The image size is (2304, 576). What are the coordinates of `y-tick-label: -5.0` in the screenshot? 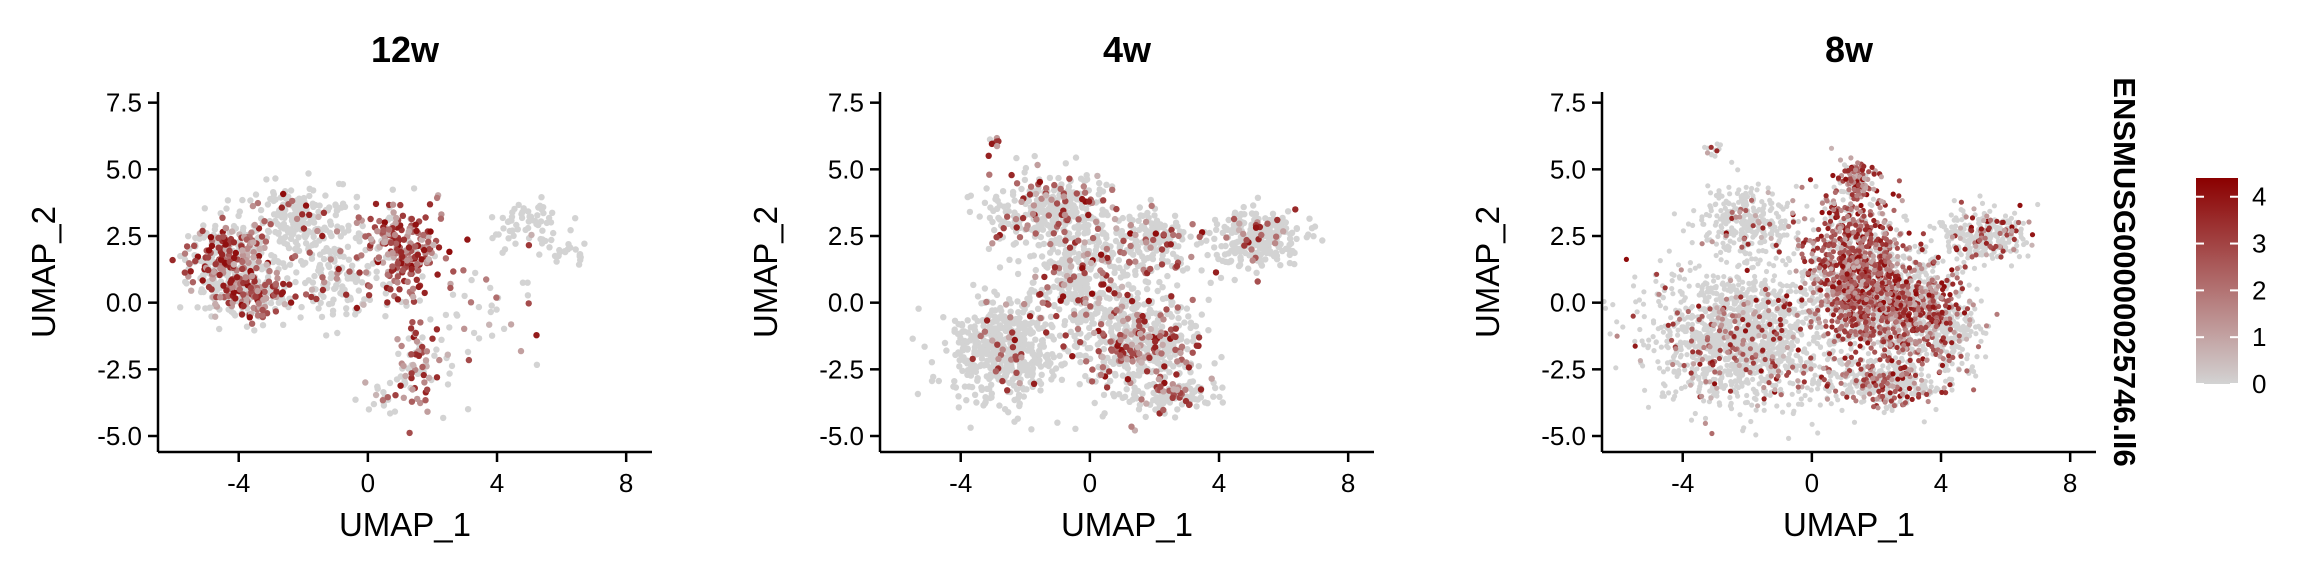 It's located at (119, 436).